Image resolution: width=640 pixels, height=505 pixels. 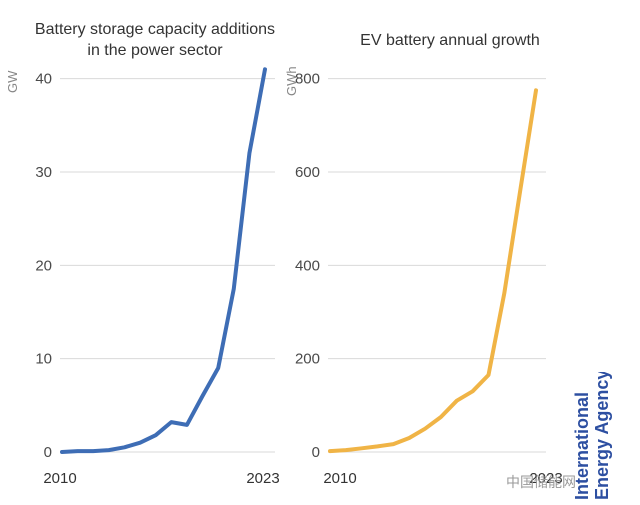 I want to click on agency-logo-line-2: Energy Agency, so click(x=602, y=436).